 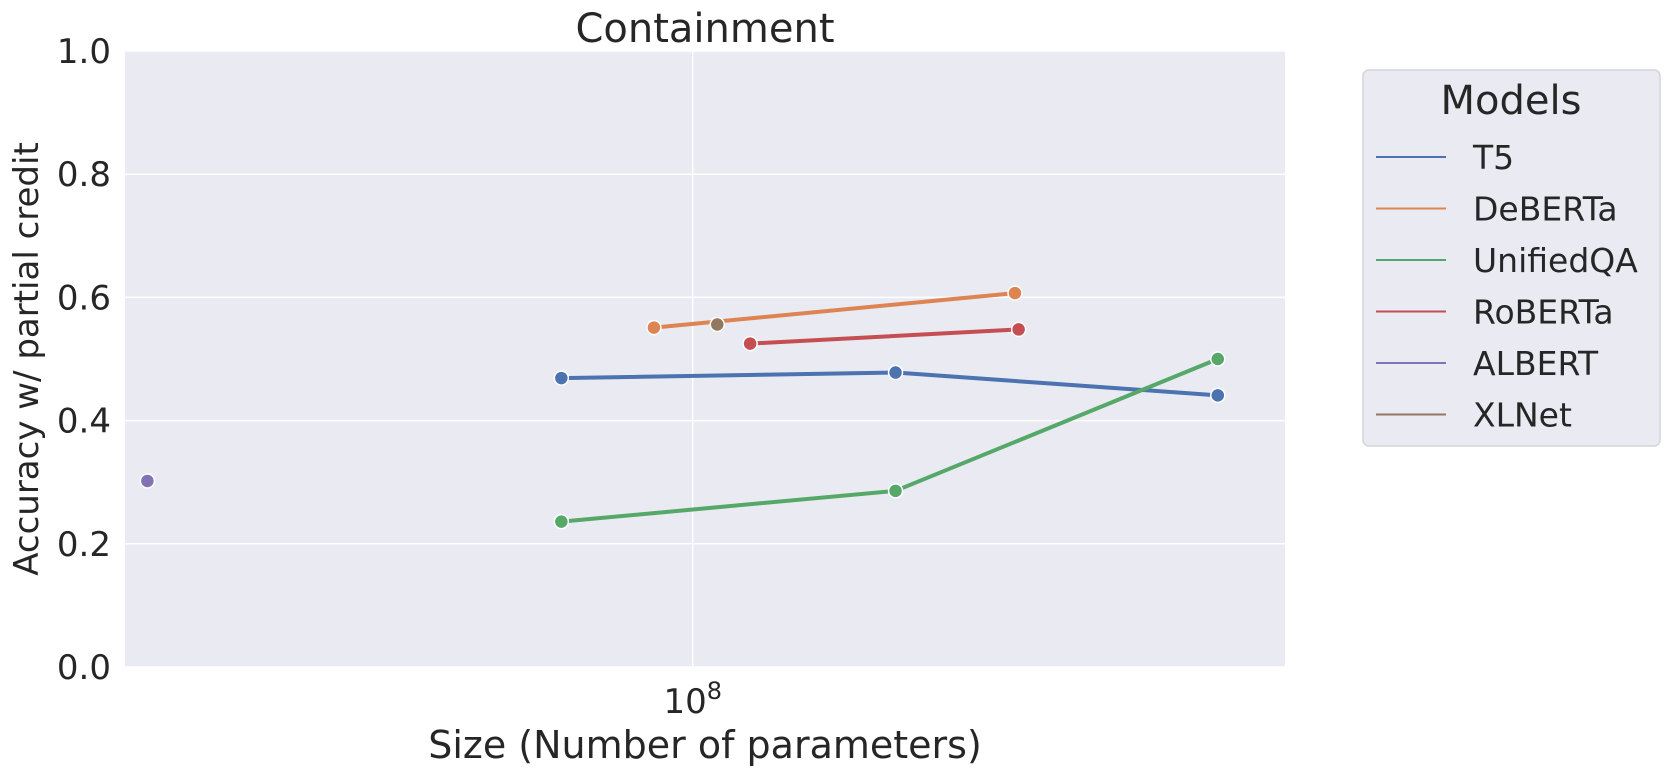 I want to click on x-tick-label: 108, so click(x=692, y=699).